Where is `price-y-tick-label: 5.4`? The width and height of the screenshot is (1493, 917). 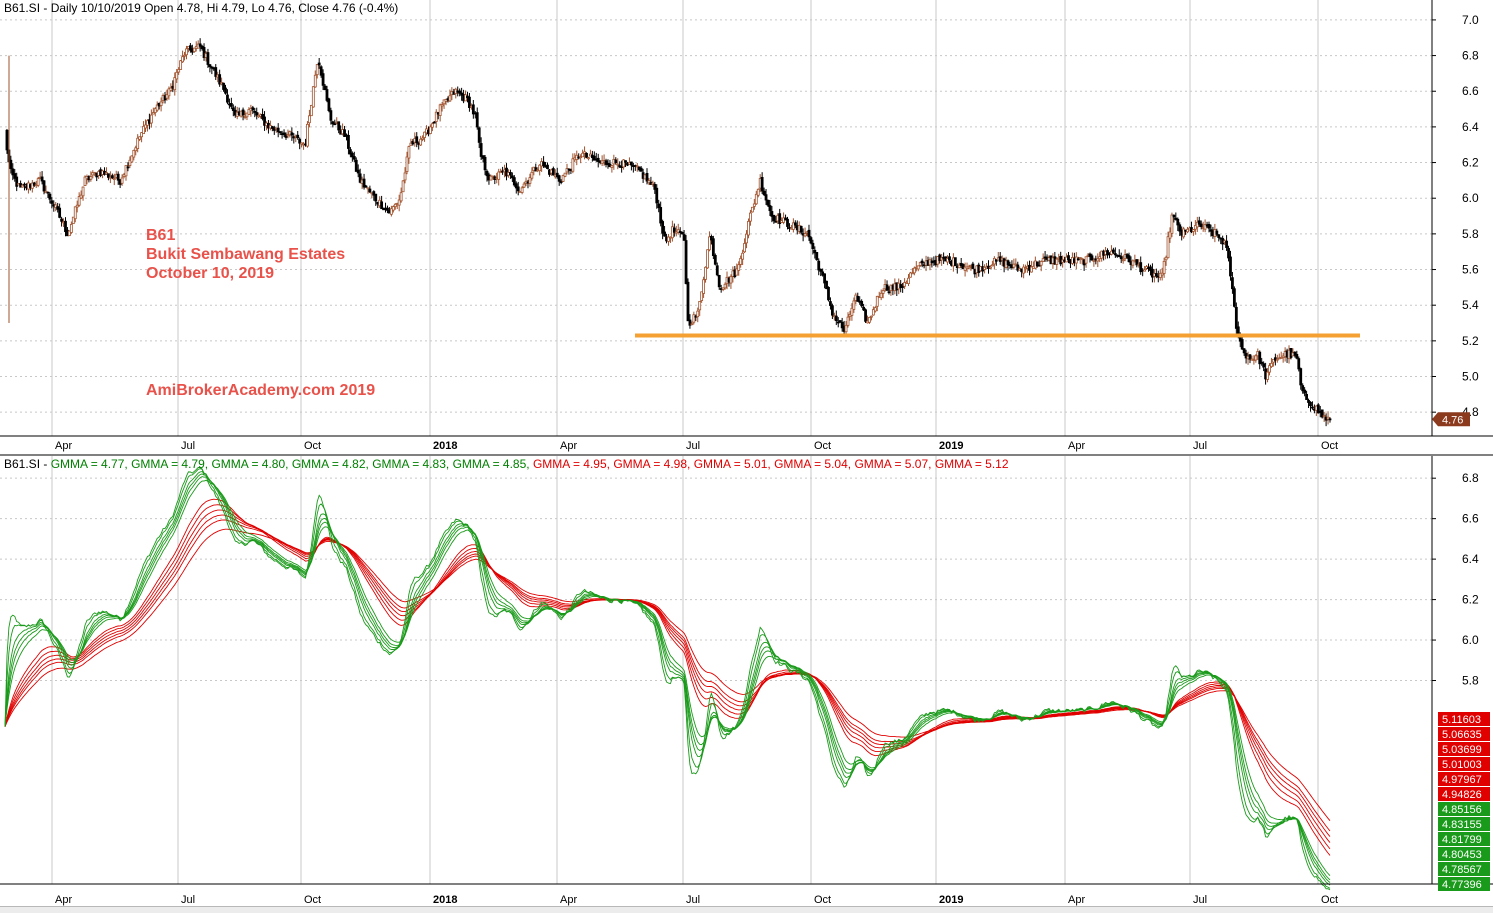
price-y-tick-label: 5.4 is located at coordinates (1470, 305).